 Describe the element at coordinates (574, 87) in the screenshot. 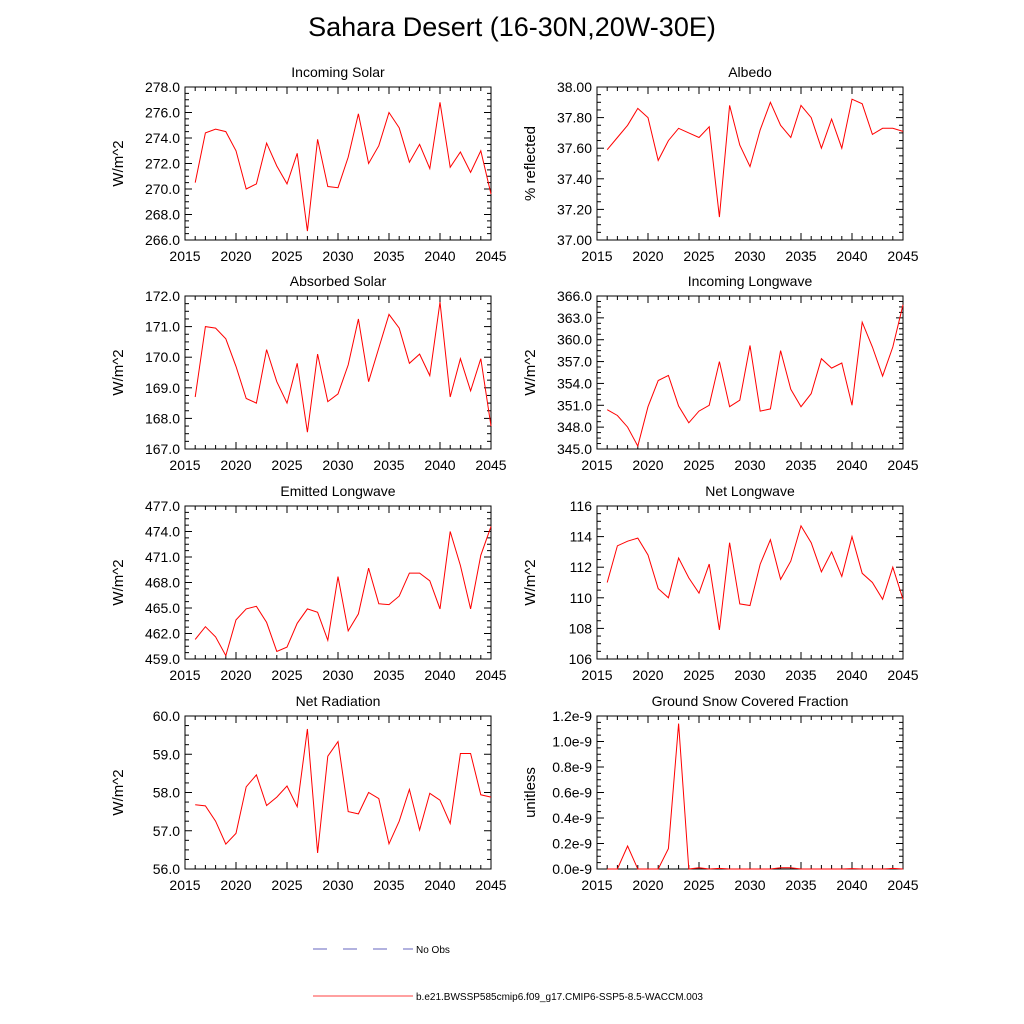

I see `y-tick-label: 38.00` at that location.